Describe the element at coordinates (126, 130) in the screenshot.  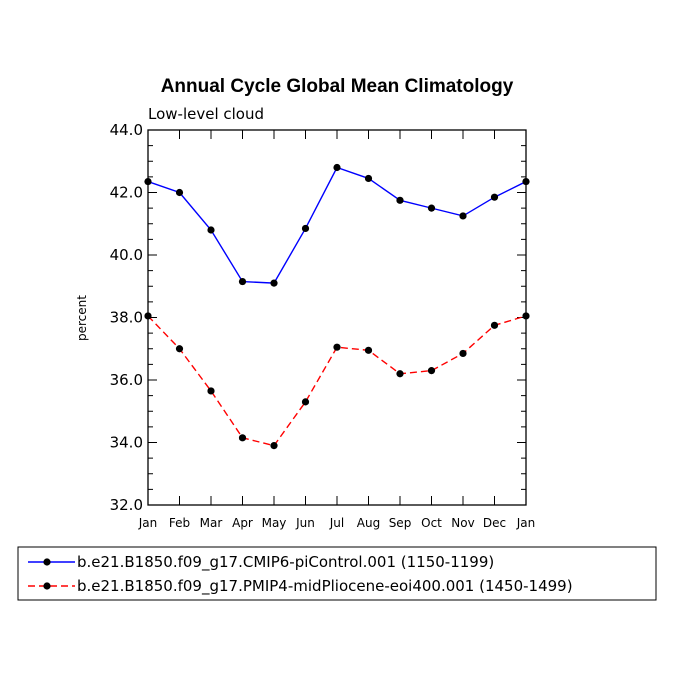
I see `y-tick-label: 44.0` at that location.